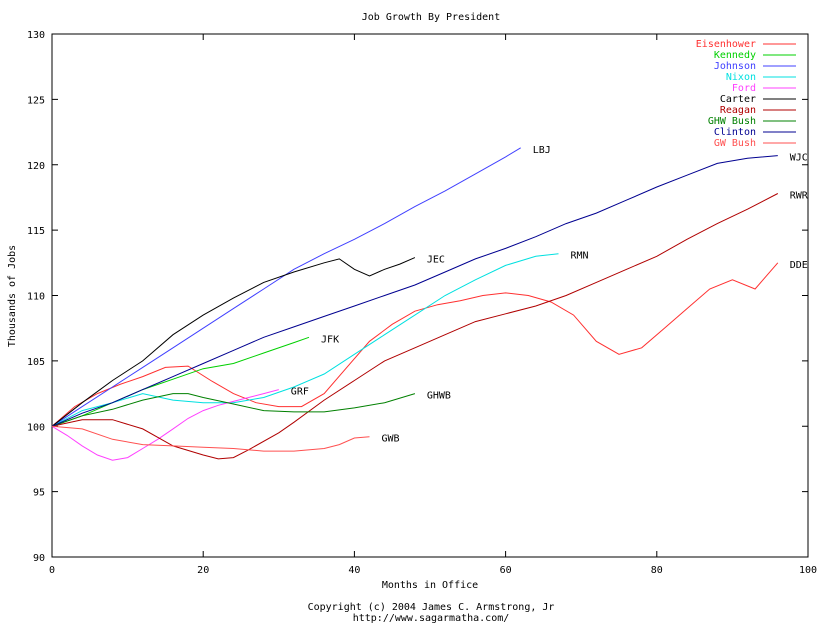 Image resolution: width=832 pixels, height=628 pixels. Describe the element at coordinates (36, 362) in the screenshot. I see `y-tick-label: 105` at that location.